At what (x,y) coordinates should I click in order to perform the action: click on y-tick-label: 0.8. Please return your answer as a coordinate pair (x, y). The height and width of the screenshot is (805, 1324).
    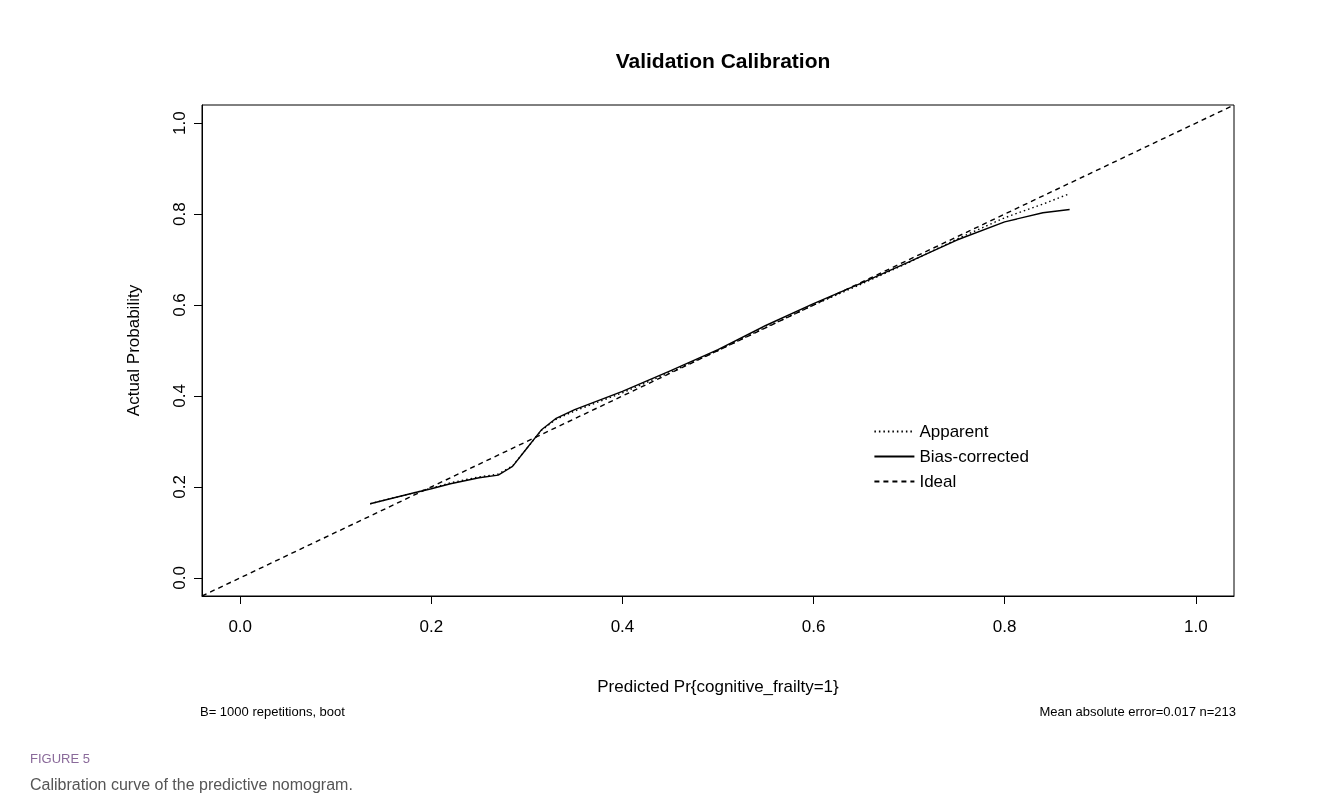
    Looking at the image, I should click on (179, 214).